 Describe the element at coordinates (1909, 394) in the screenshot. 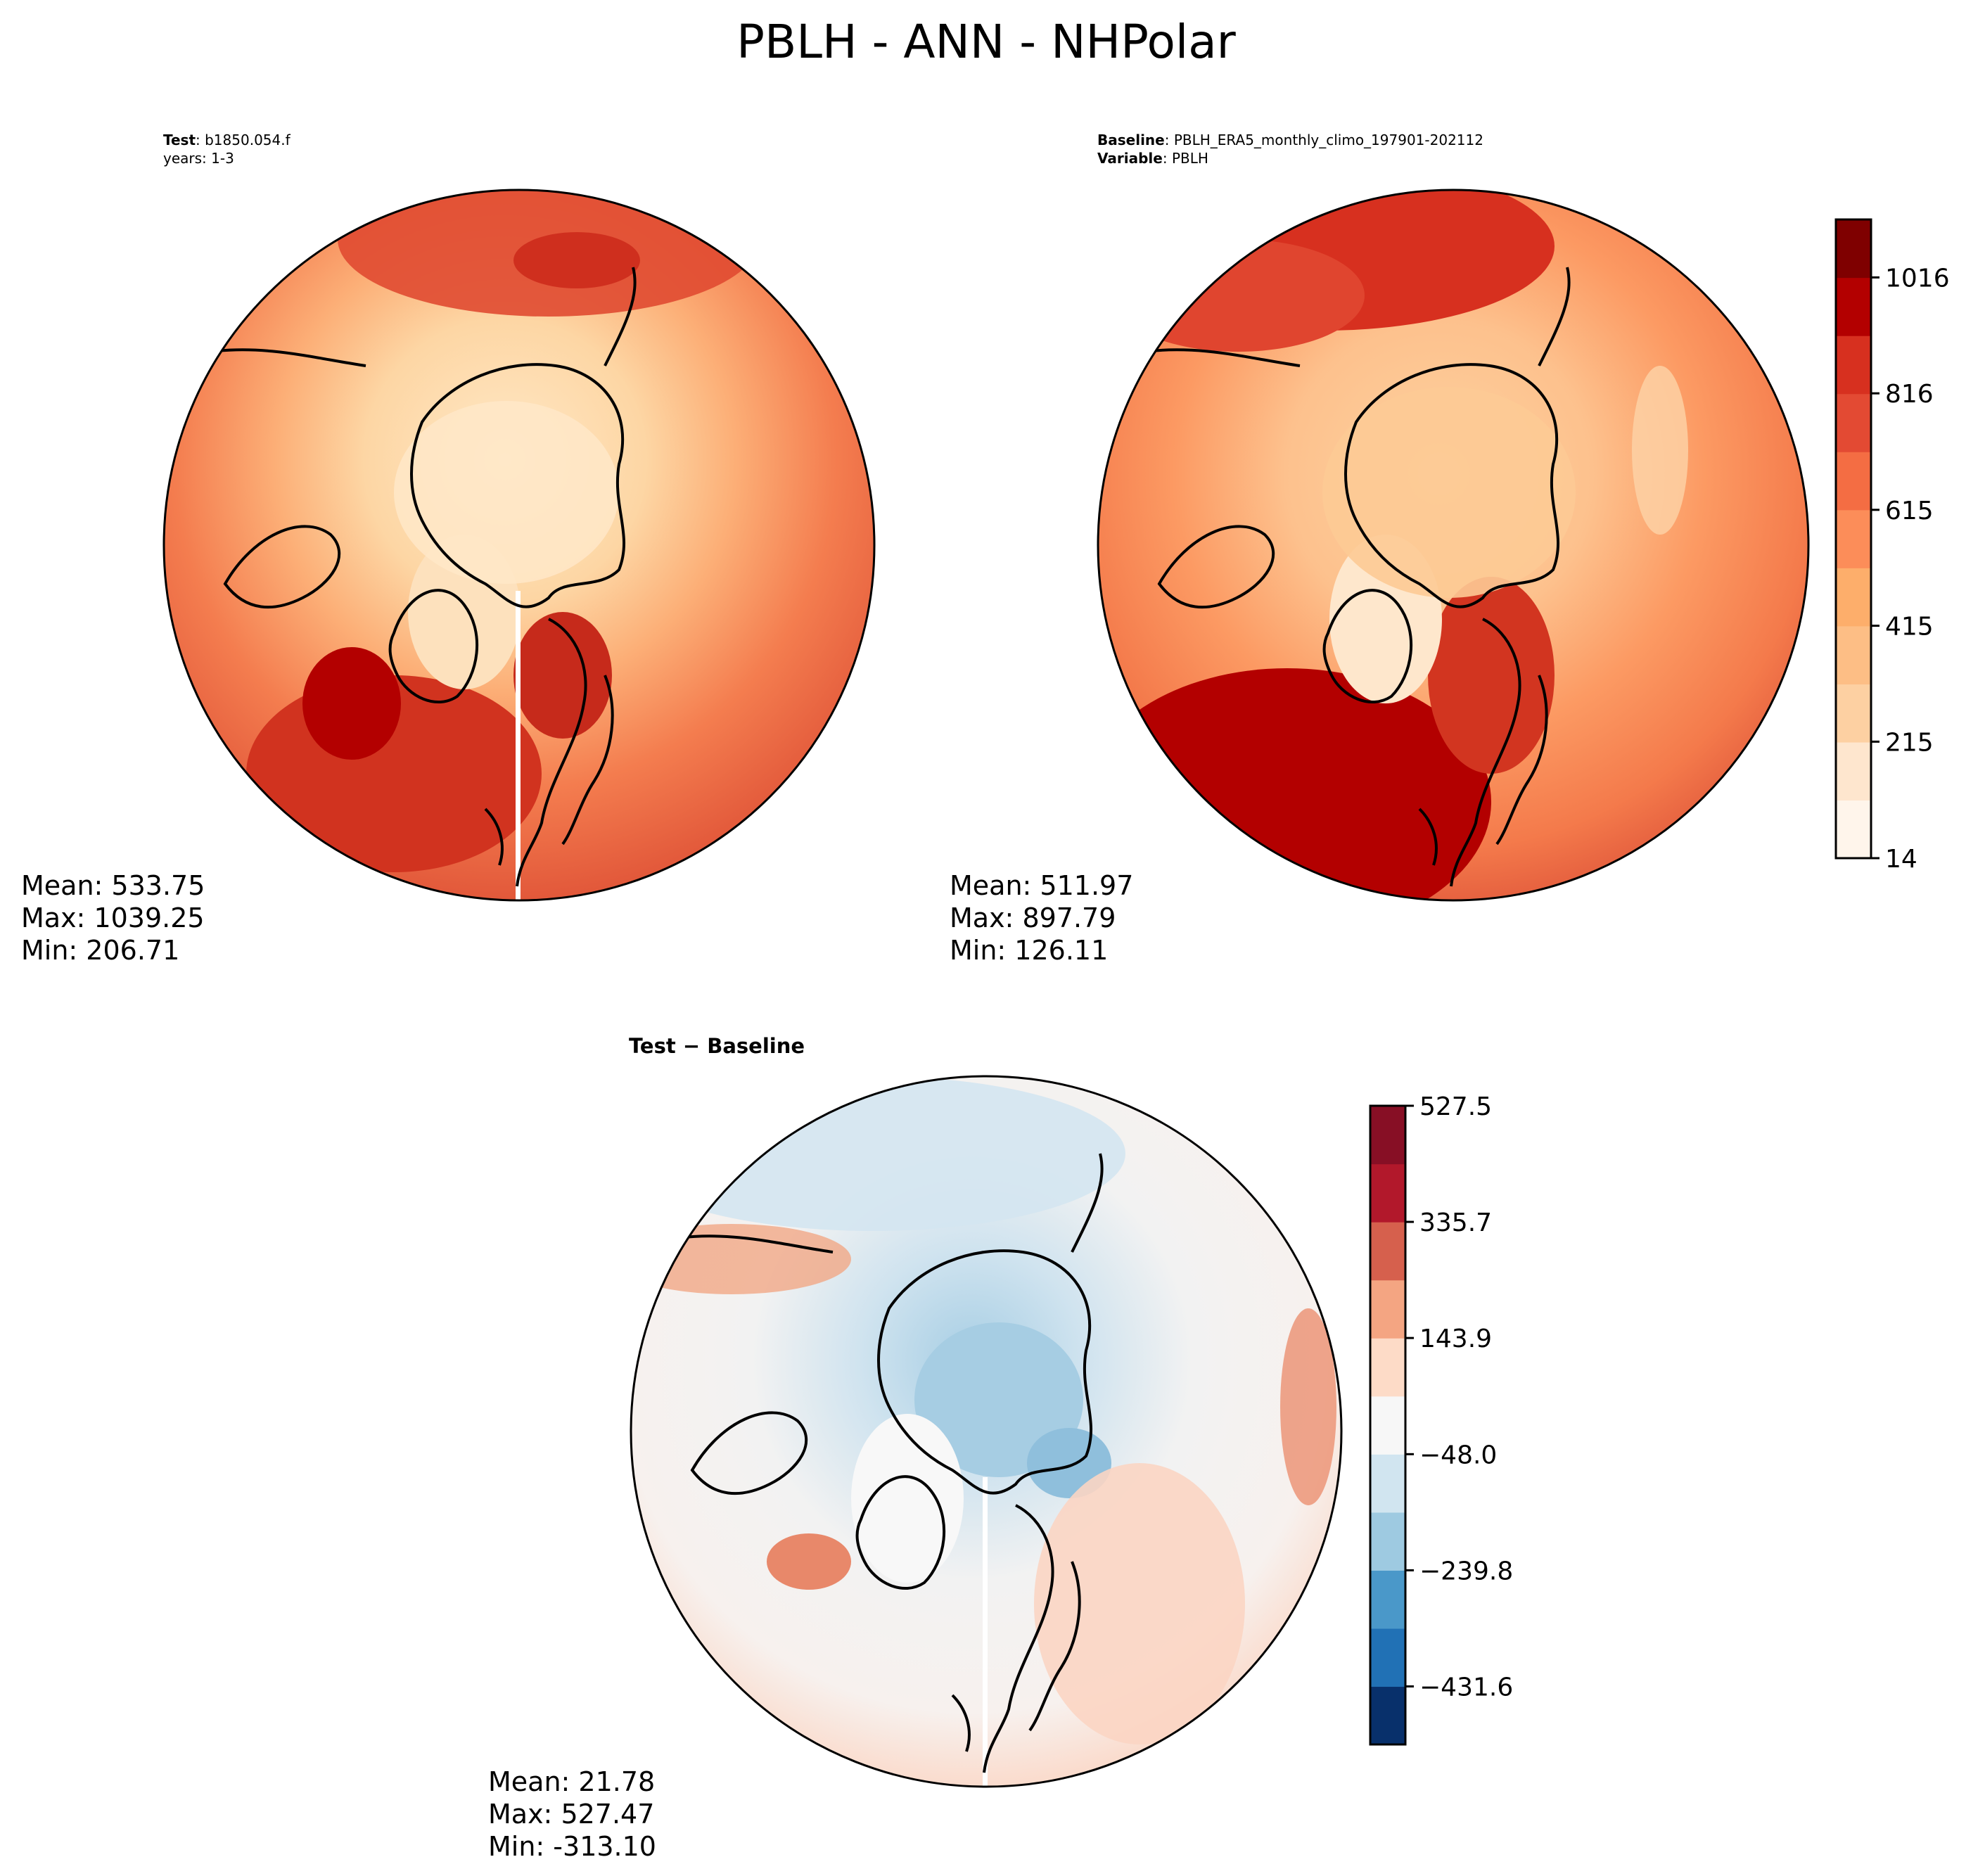

I see `colorbar-absolute-tick-label-4: 816` at that location.